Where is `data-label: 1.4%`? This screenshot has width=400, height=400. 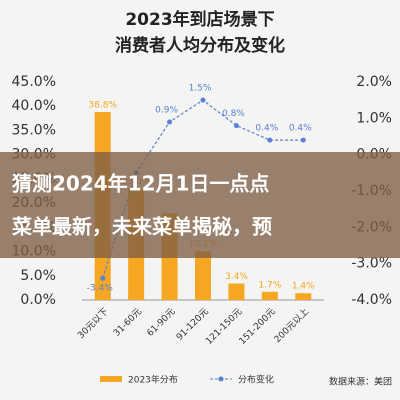 data-label: 1.4% is located at coordinates (303, 287).